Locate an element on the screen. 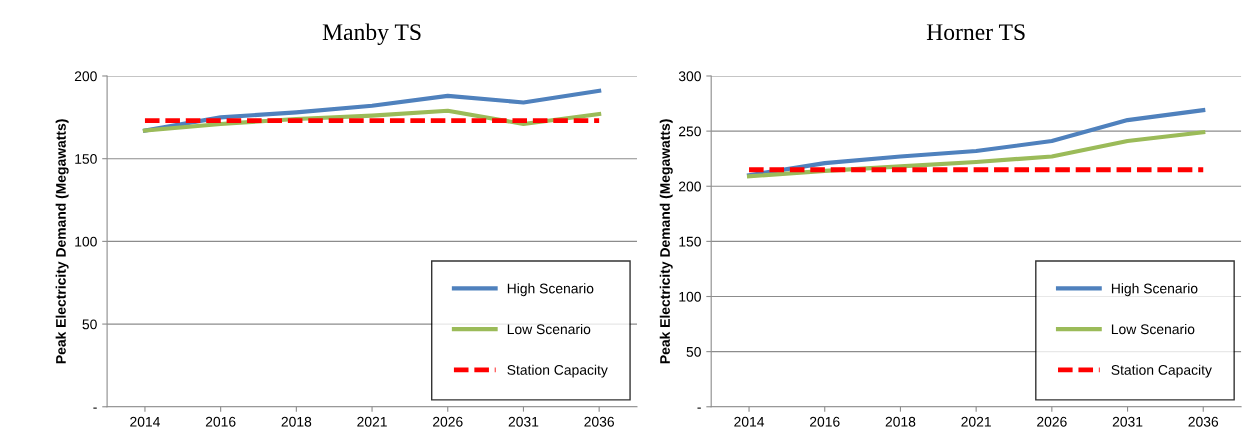  chart-title: Manby TS is located at coordinates (371, 34).